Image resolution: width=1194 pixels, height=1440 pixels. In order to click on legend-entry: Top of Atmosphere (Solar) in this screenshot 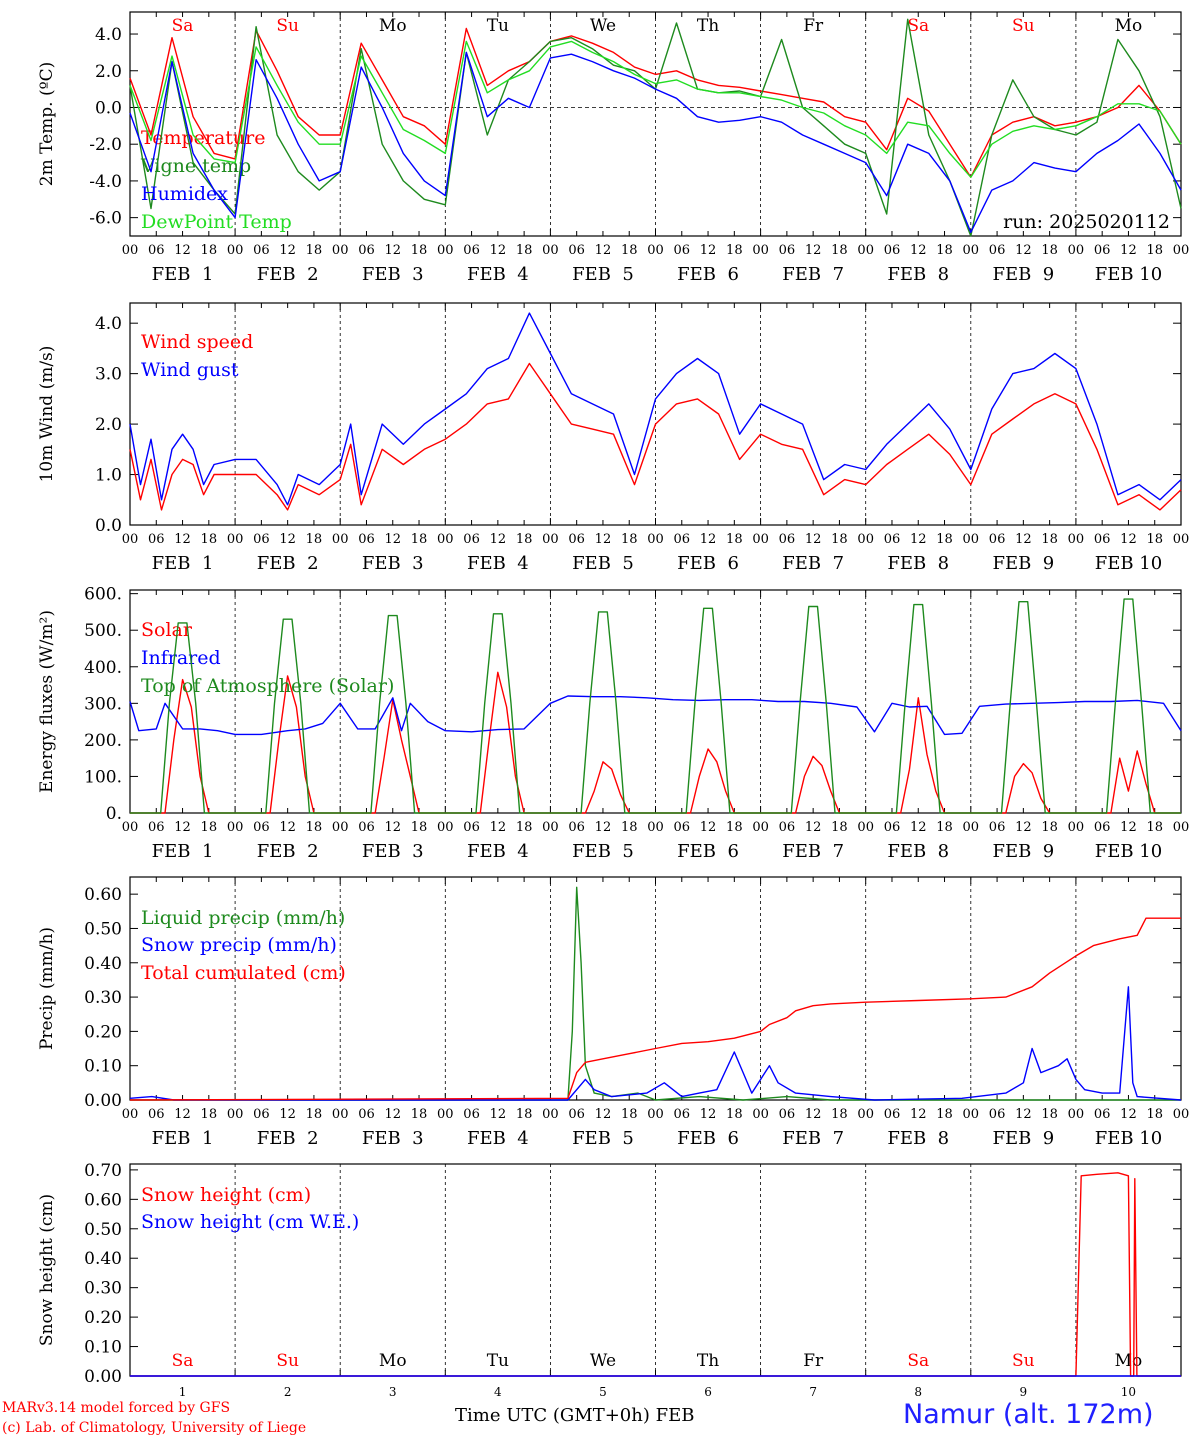, I will do `click(267, 686)`.